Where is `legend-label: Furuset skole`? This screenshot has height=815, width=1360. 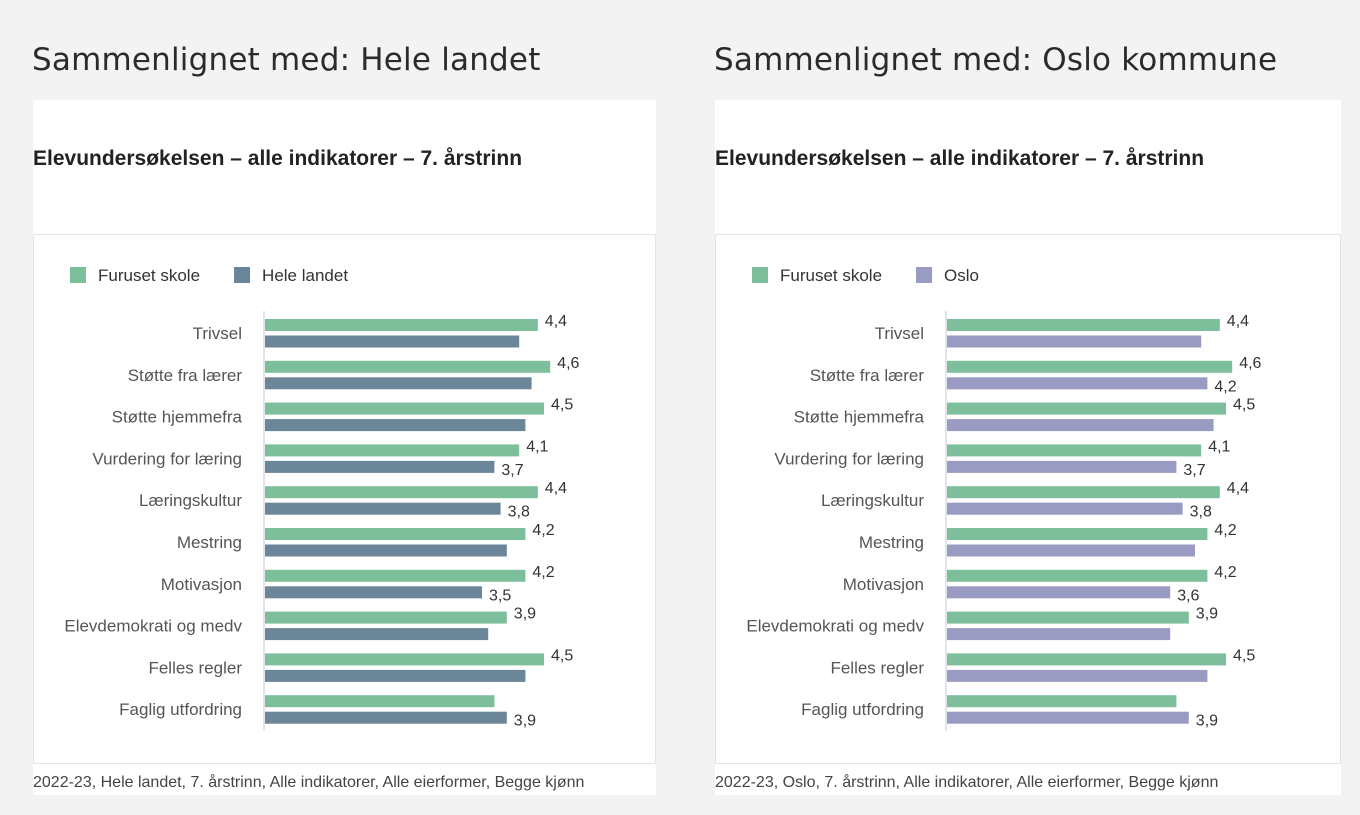
legend-label: Furuset skole is located at coordinates (149, 275).